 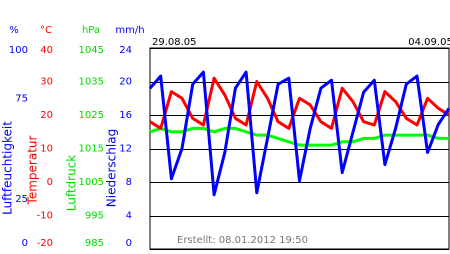 What do you see at coordinates (8, 168) in the screenshot?
I see `axis-title: Luftfeuchtigkeit` at bounding box center [8, 168].